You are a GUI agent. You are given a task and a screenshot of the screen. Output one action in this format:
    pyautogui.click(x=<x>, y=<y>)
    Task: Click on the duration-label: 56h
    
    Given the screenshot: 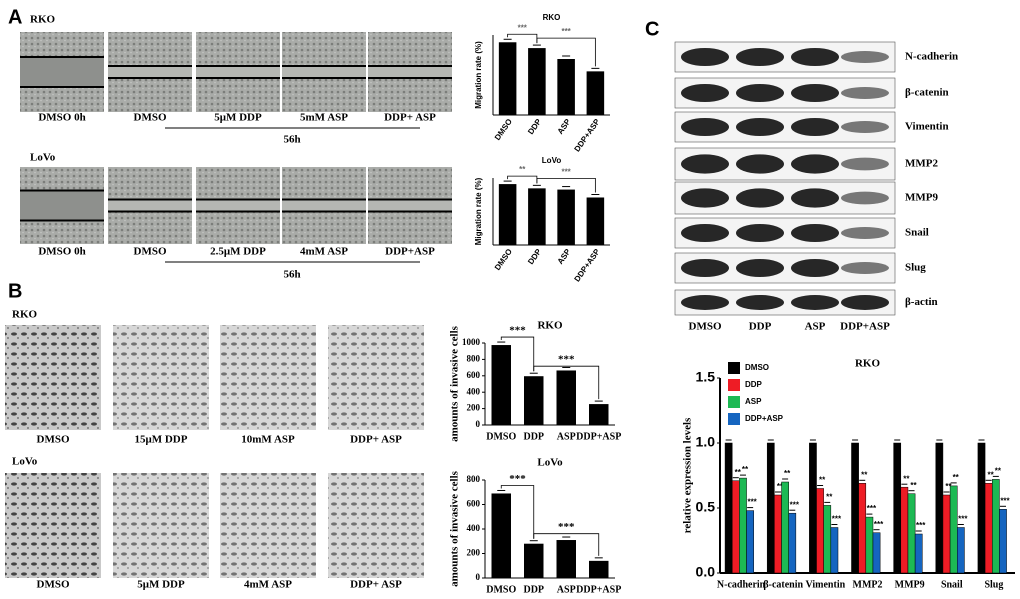 What is the action you would take?
    pyautogui.click(x=291, y=140)
    